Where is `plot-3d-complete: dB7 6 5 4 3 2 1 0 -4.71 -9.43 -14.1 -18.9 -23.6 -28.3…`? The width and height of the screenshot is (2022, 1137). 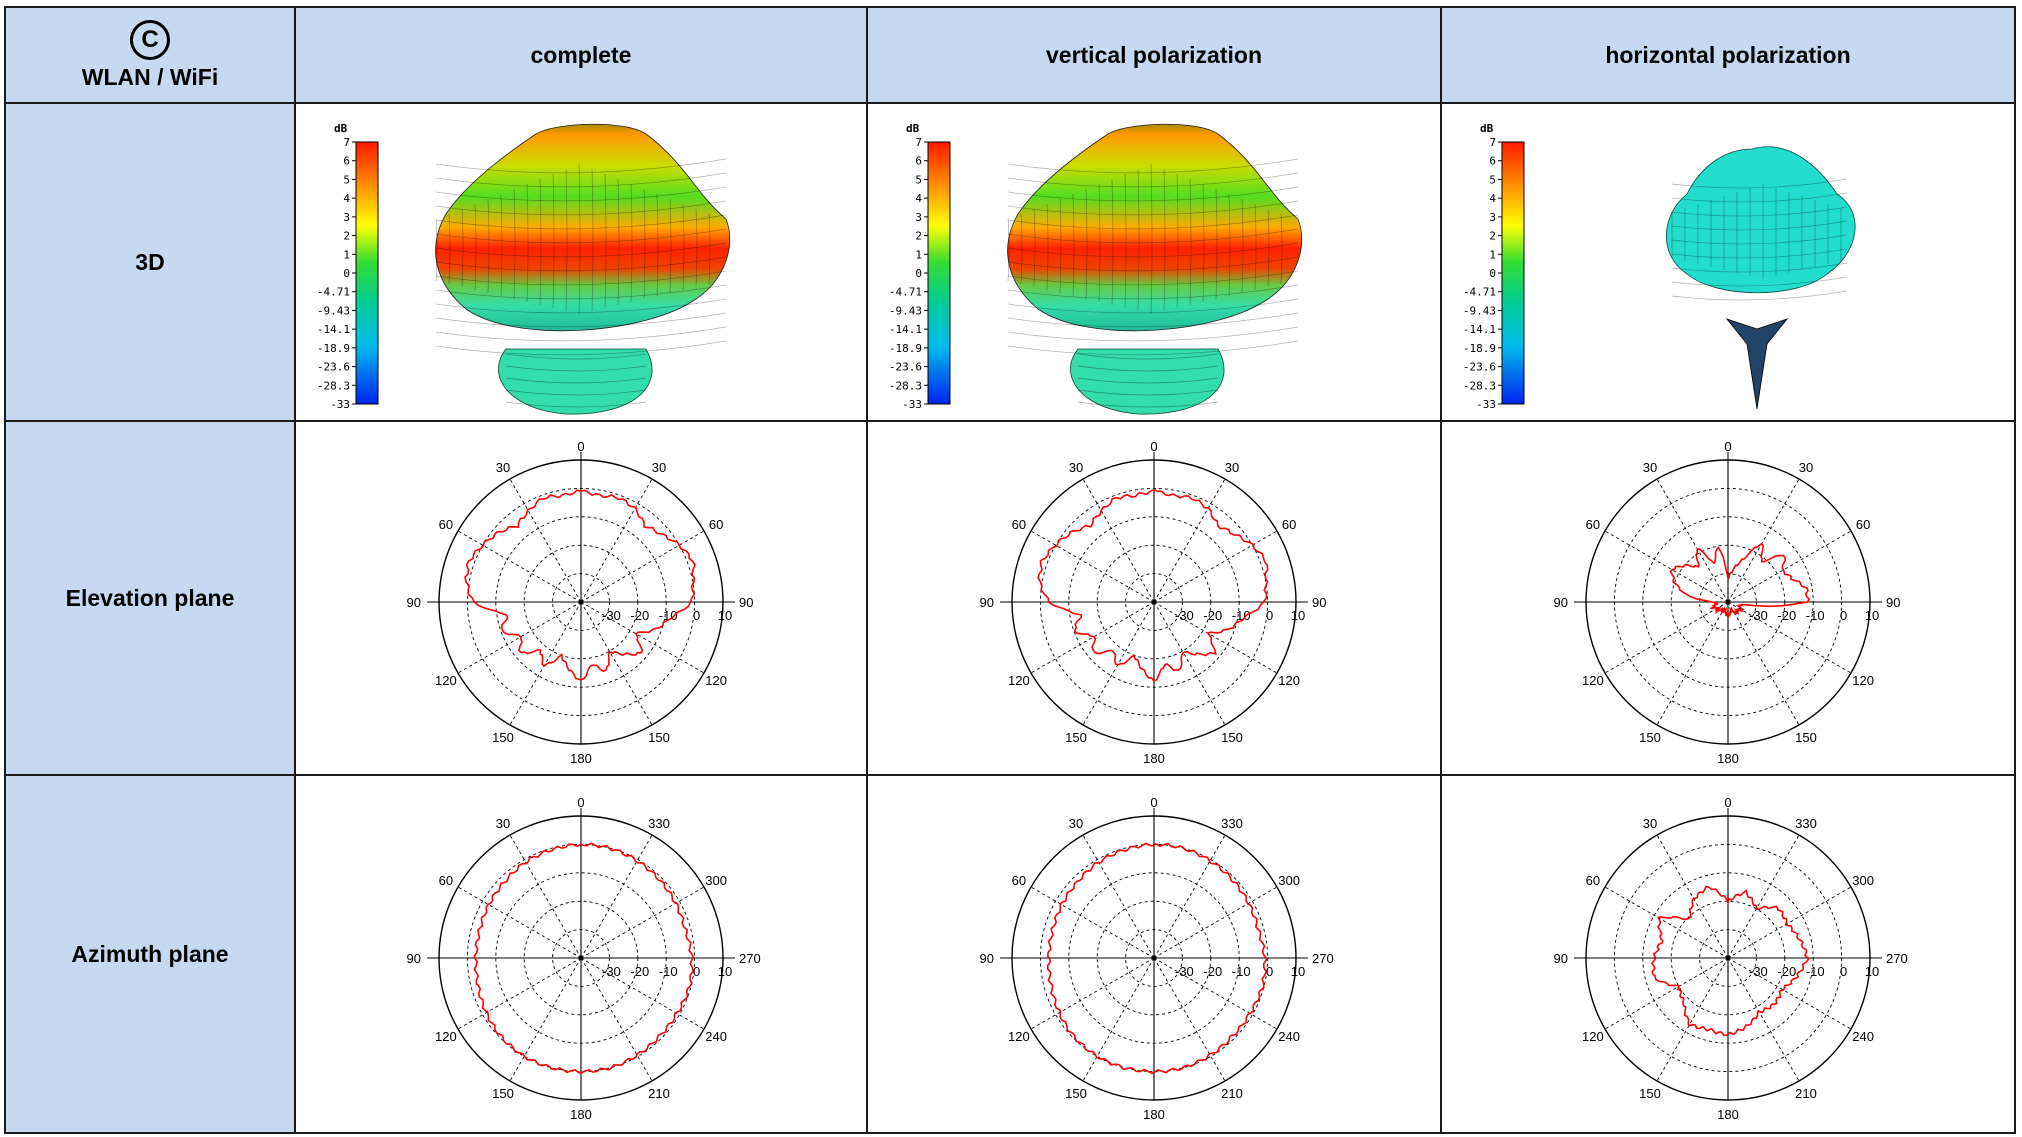
plot-3d-complete: dB7 6 5 4 3 2 1 0 -4.71 -9.43 -14.1 -18.9 -23.6 -28.3… is located at coordinates (524, 268).